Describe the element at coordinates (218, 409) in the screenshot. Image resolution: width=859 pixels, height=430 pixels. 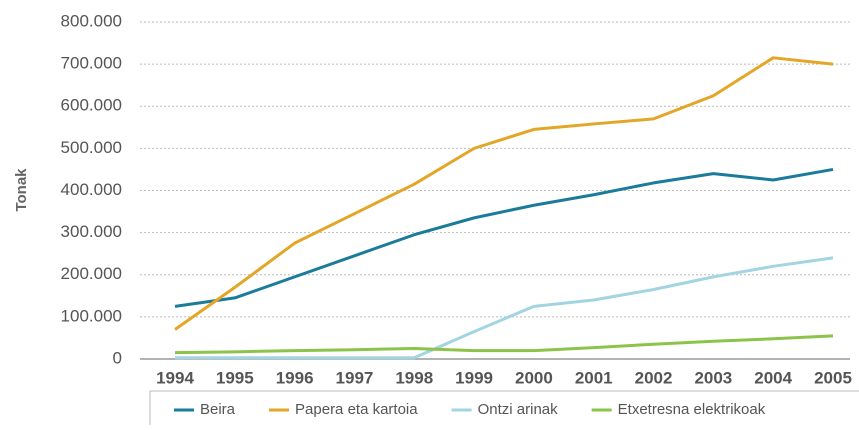
I see `legend-label: Beira` at that location.